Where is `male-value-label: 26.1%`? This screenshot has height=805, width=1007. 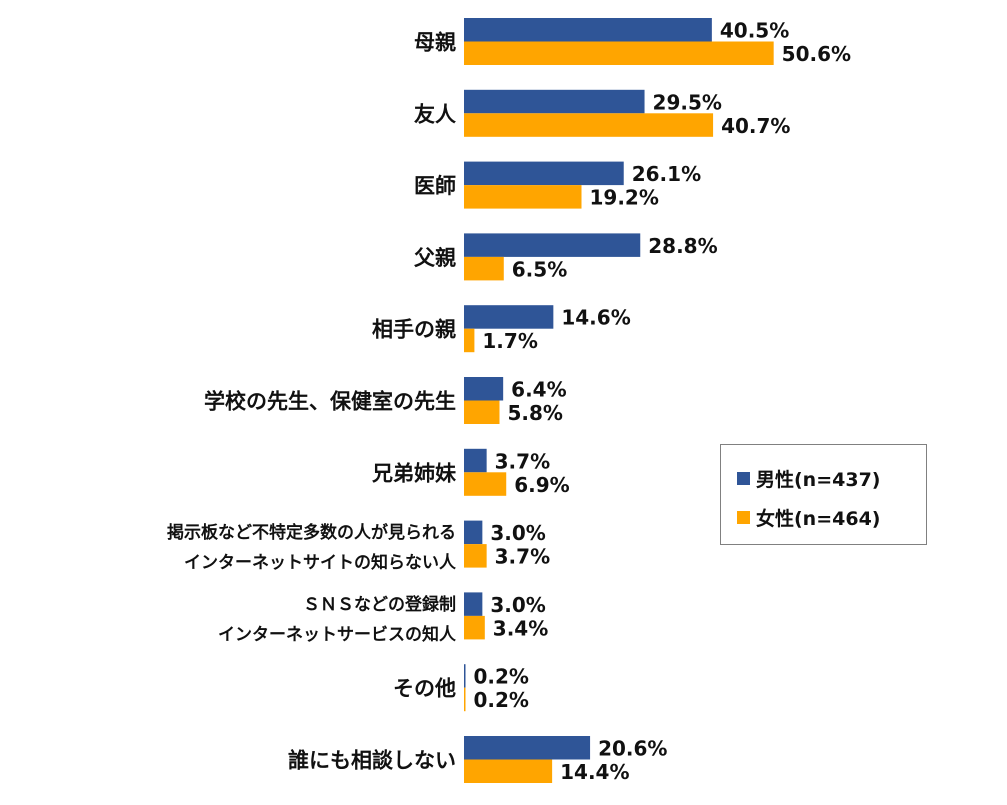
male-value-label: 26.1% is located at coordinates (666, 174).